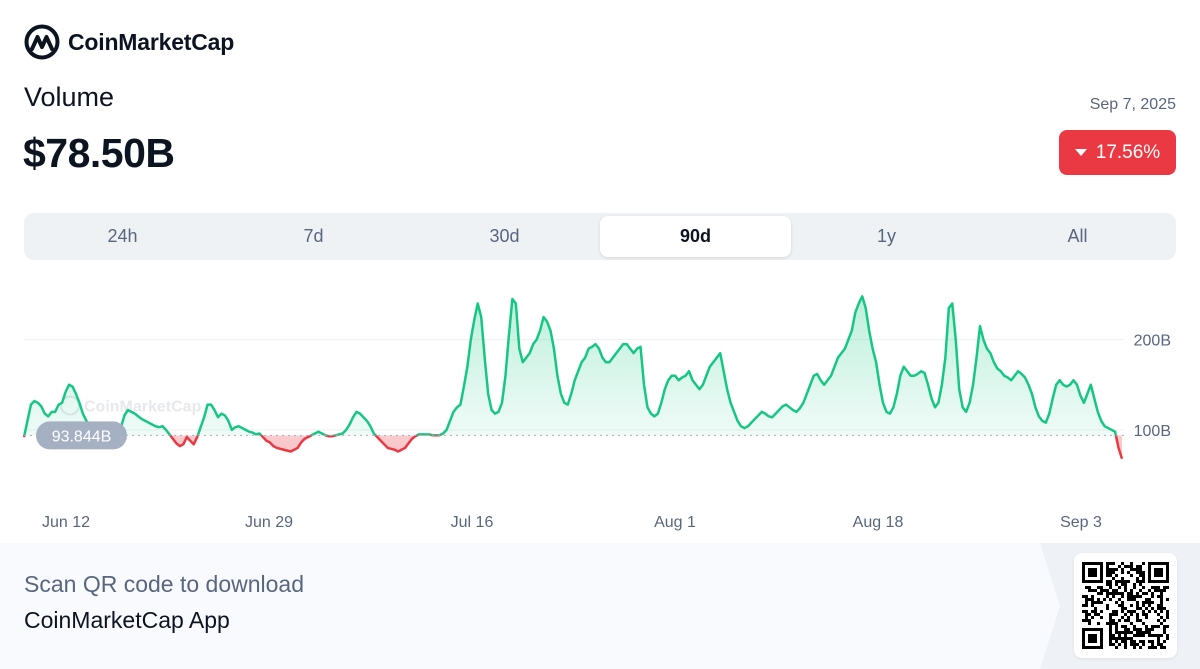  What do you see at coordinates (164, 584) in the screenshot?
I see `footer-cta-line1: Scan QR code to download` at bounding box center [164, 584].